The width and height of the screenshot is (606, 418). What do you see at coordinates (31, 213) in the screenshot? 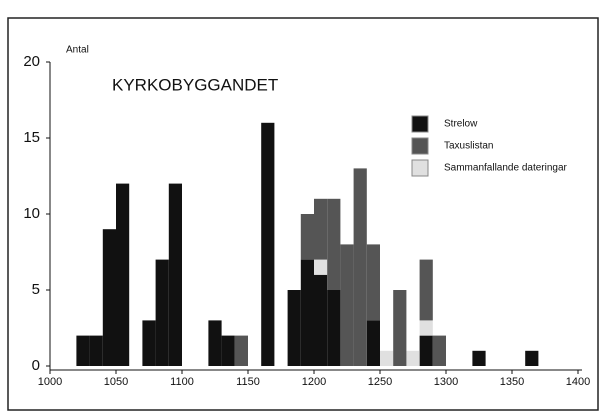
I see `y-tick-label: 10` at bounding box center [31, 213].